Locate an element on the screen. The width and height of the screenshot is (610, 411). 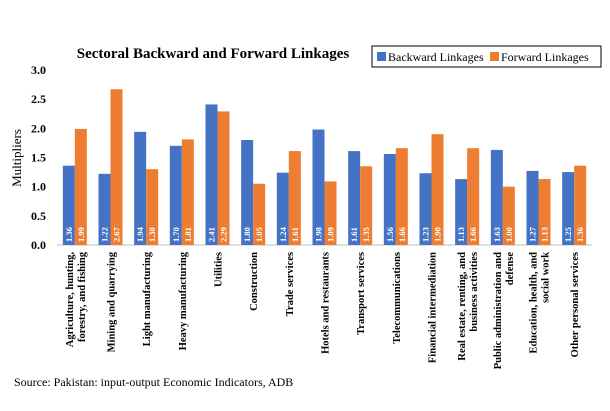
data-label: 1.90 is located at coordinates (438, 234).